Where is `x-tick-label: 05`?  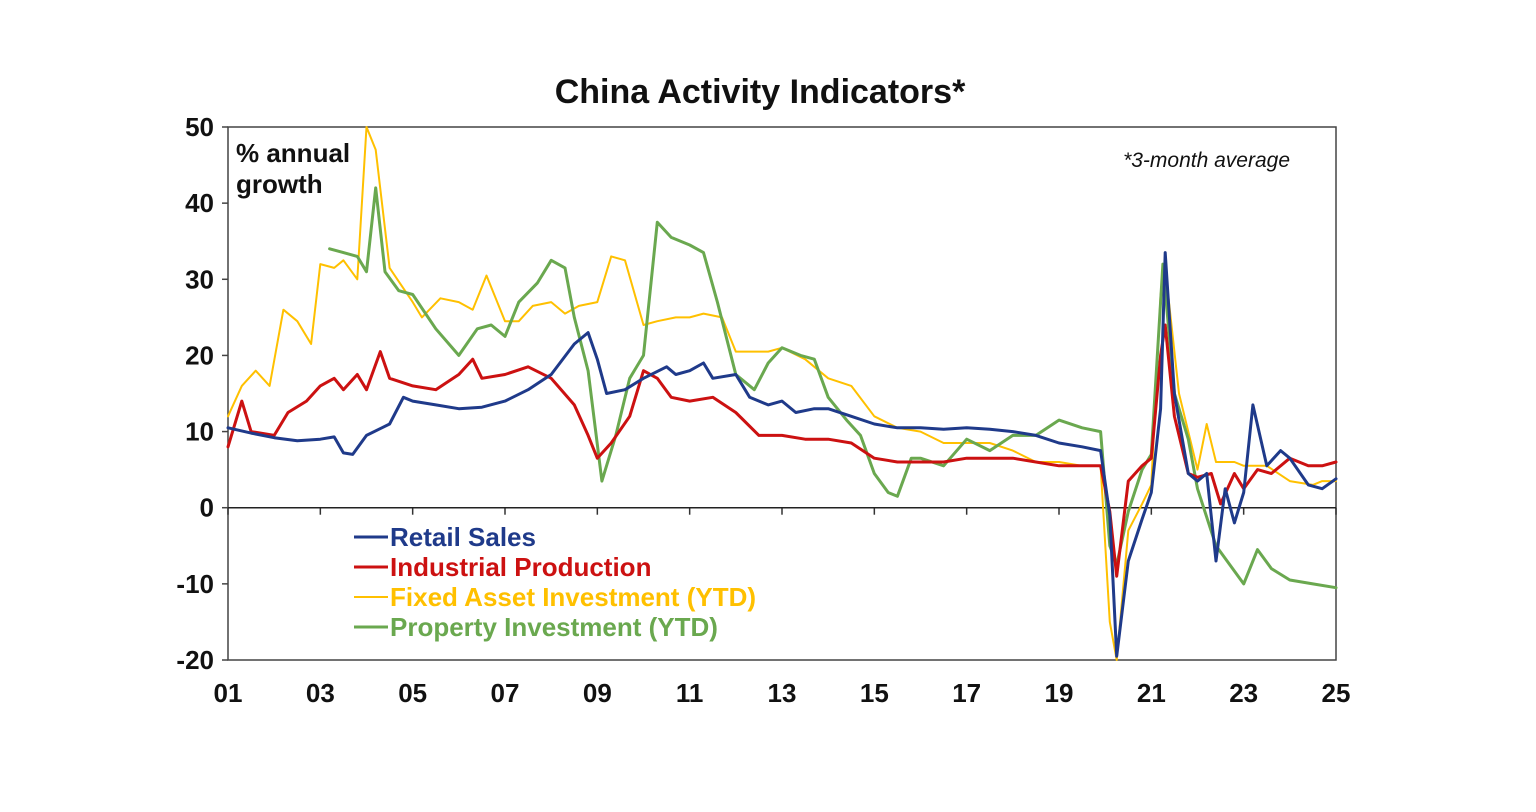 x-tick-label: 05 is located at coordinates (412, 693).